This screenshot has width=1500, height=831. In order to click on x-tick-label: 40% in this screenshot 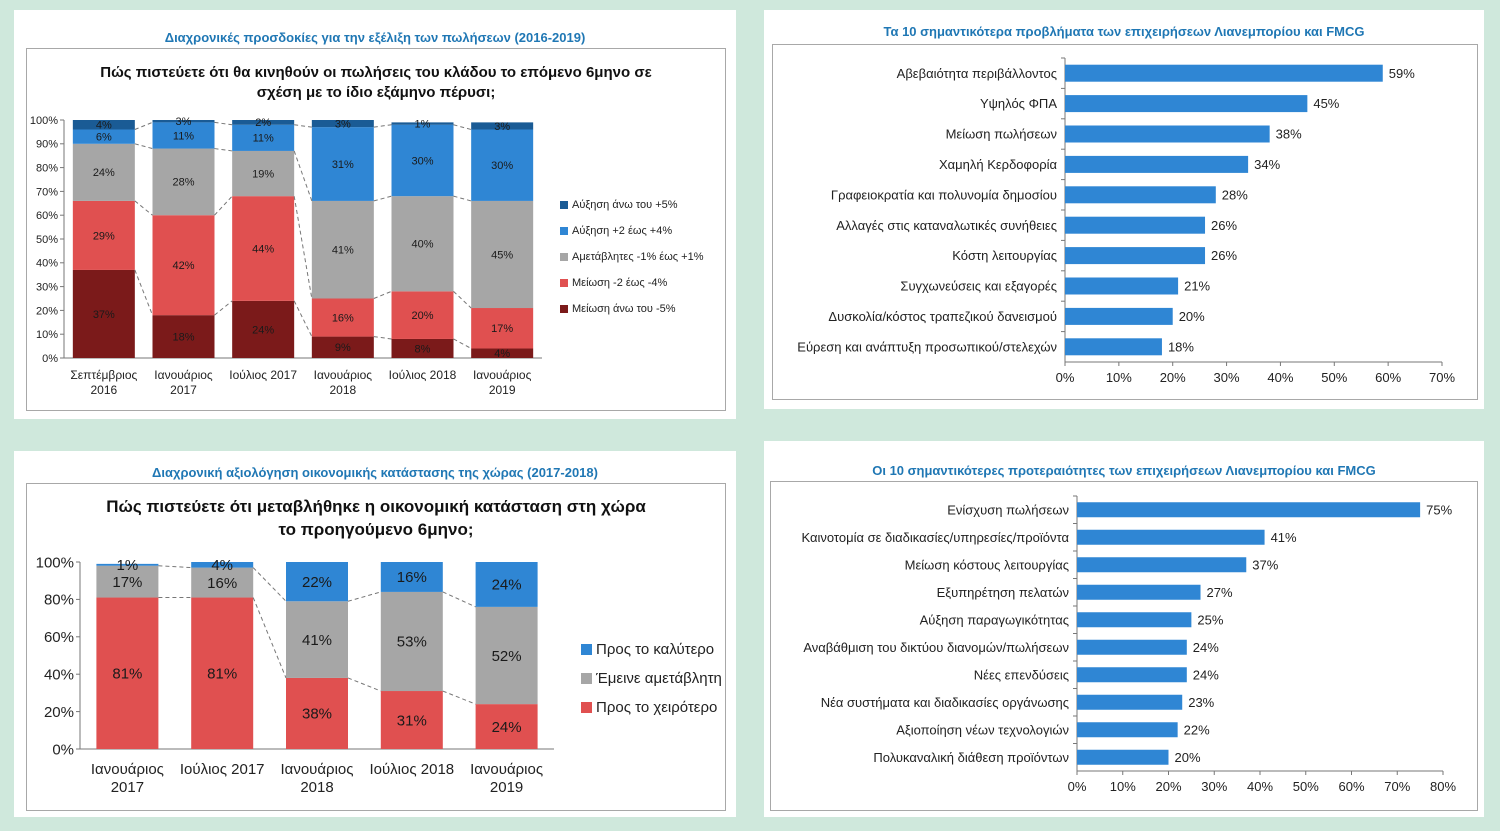, I will do `click(1280, 377)`.